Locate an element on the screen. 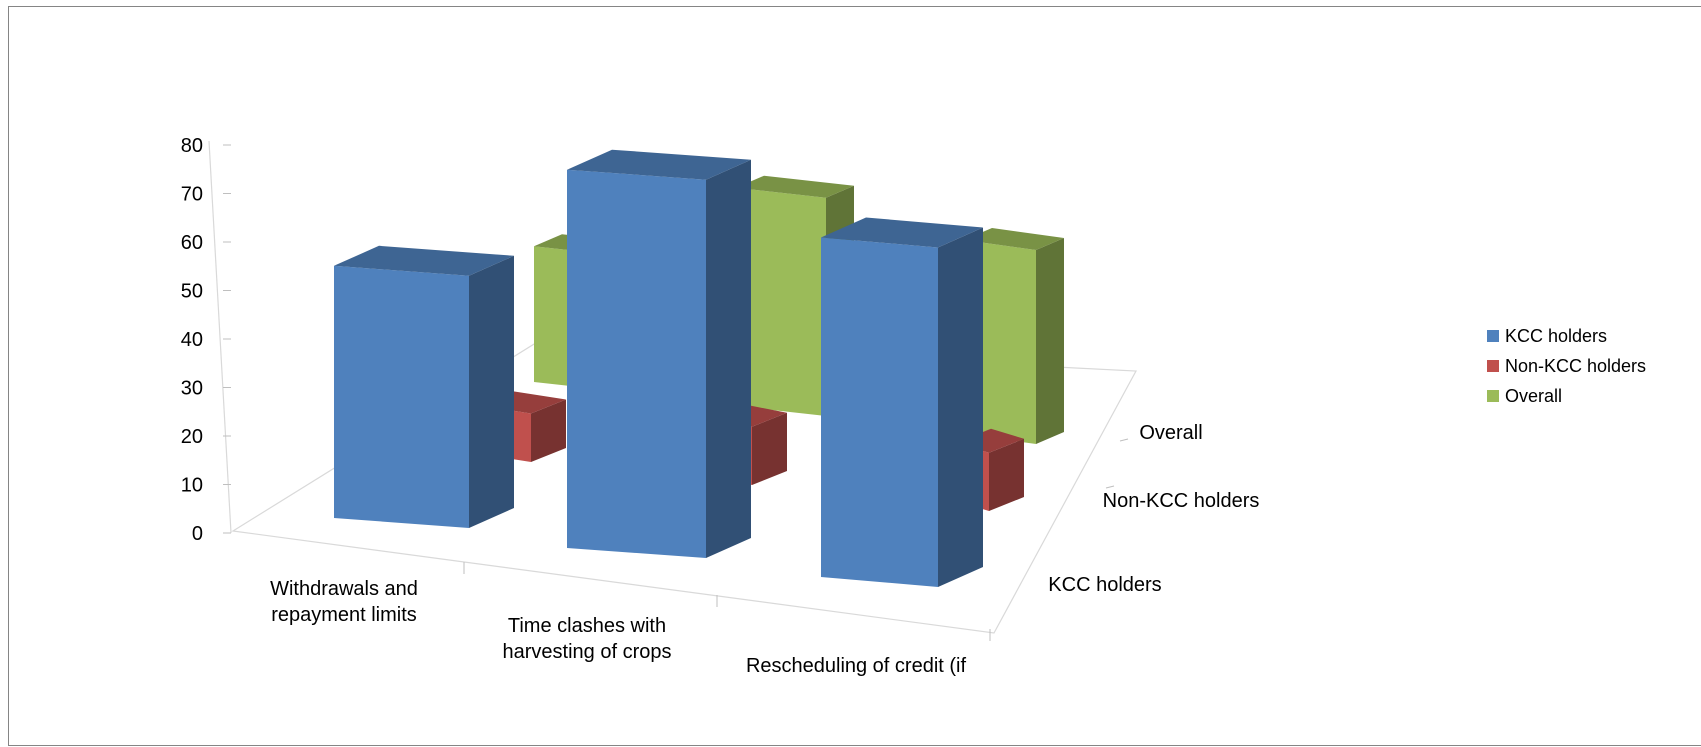 The image size is (1701, 747). bar-non-kcc-holders-1-face is located at coordinates (769, 448).